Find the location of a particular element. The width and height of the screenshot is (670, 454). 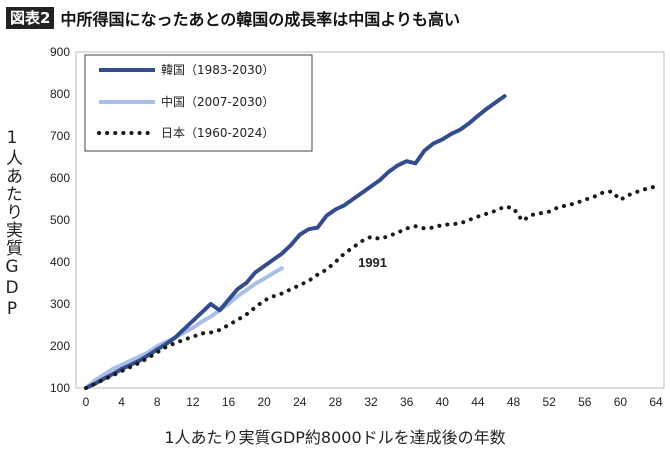

x-tick-label: 16 is located at coordinates (229, 402).